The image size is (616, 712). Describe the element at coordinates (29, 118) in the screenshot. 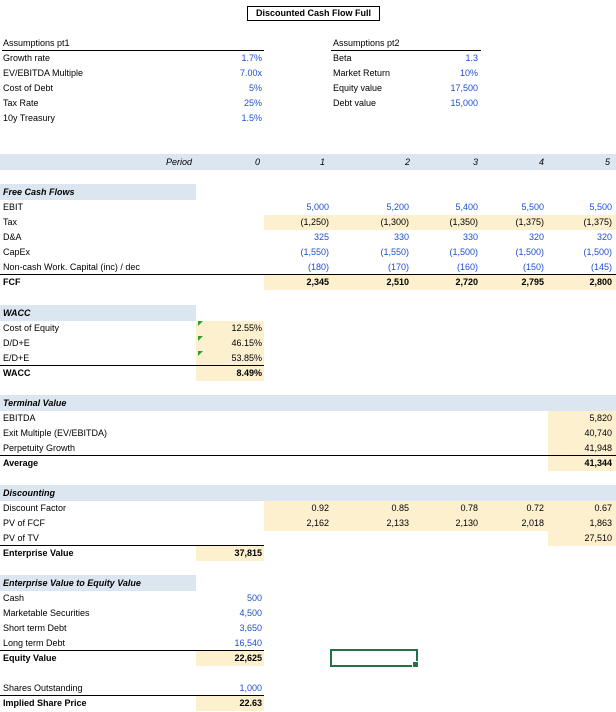

I see `assumption-label: 10y Treasury` at that location.